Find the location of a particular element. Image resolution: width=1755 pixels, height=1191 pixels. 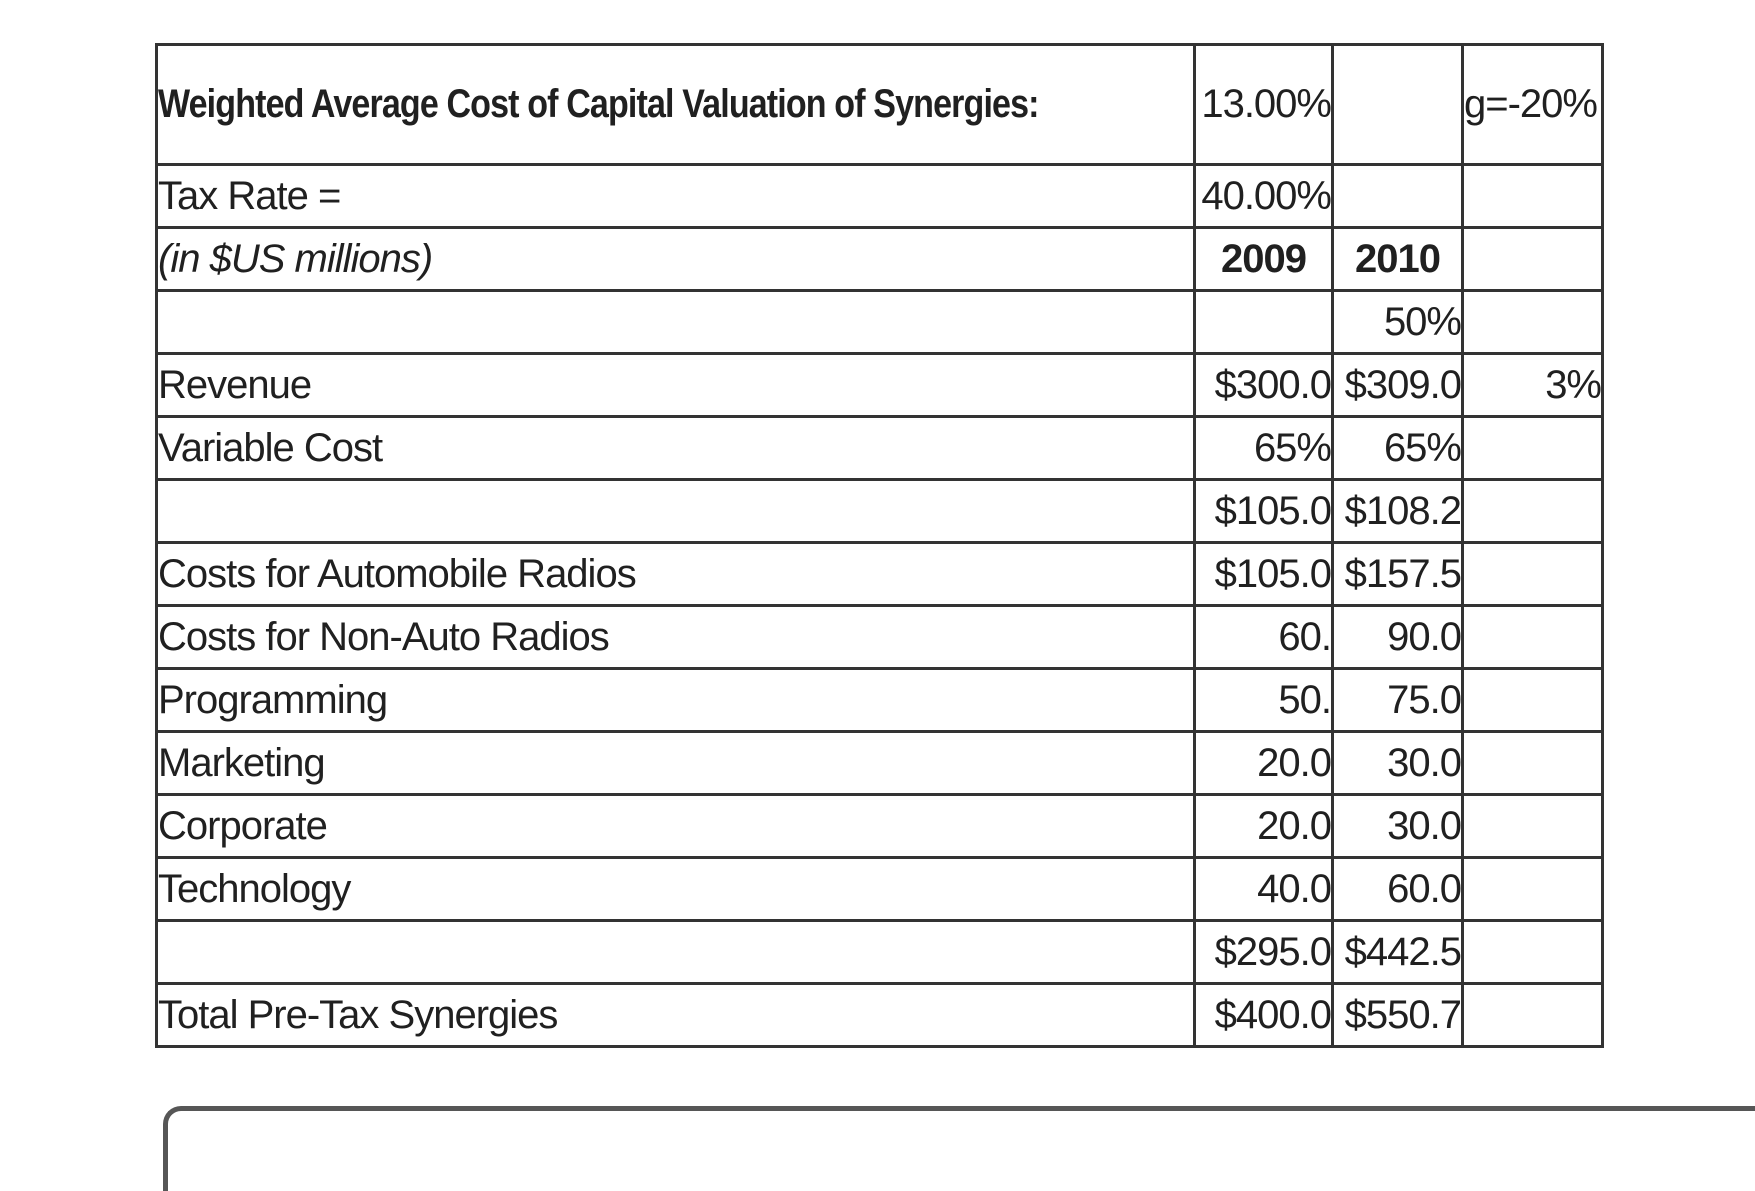

cost-subtotal-row: $295.0 $442.5 is located at coordinates (879, 952).